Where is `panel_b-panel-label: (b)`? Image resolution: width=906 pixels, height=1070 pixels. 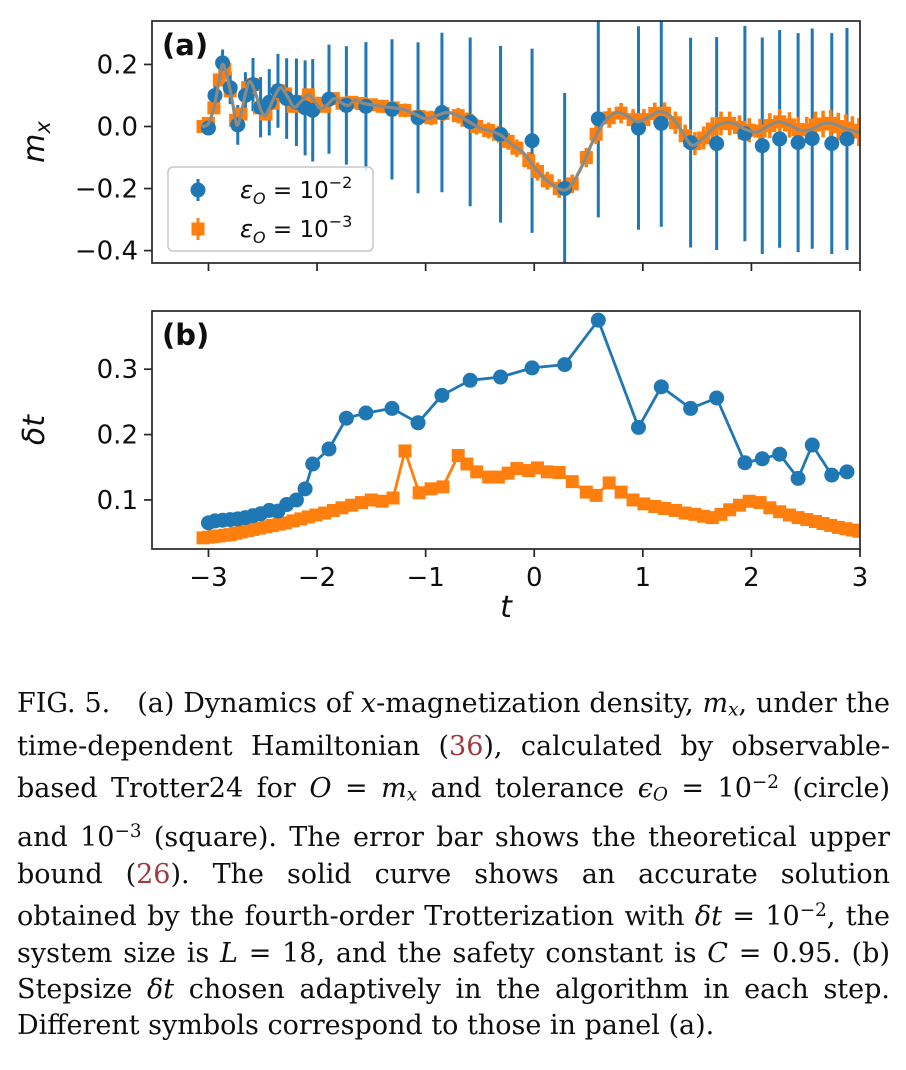 panel_b-panel-label: (b) is located at coordinates (185, 335).